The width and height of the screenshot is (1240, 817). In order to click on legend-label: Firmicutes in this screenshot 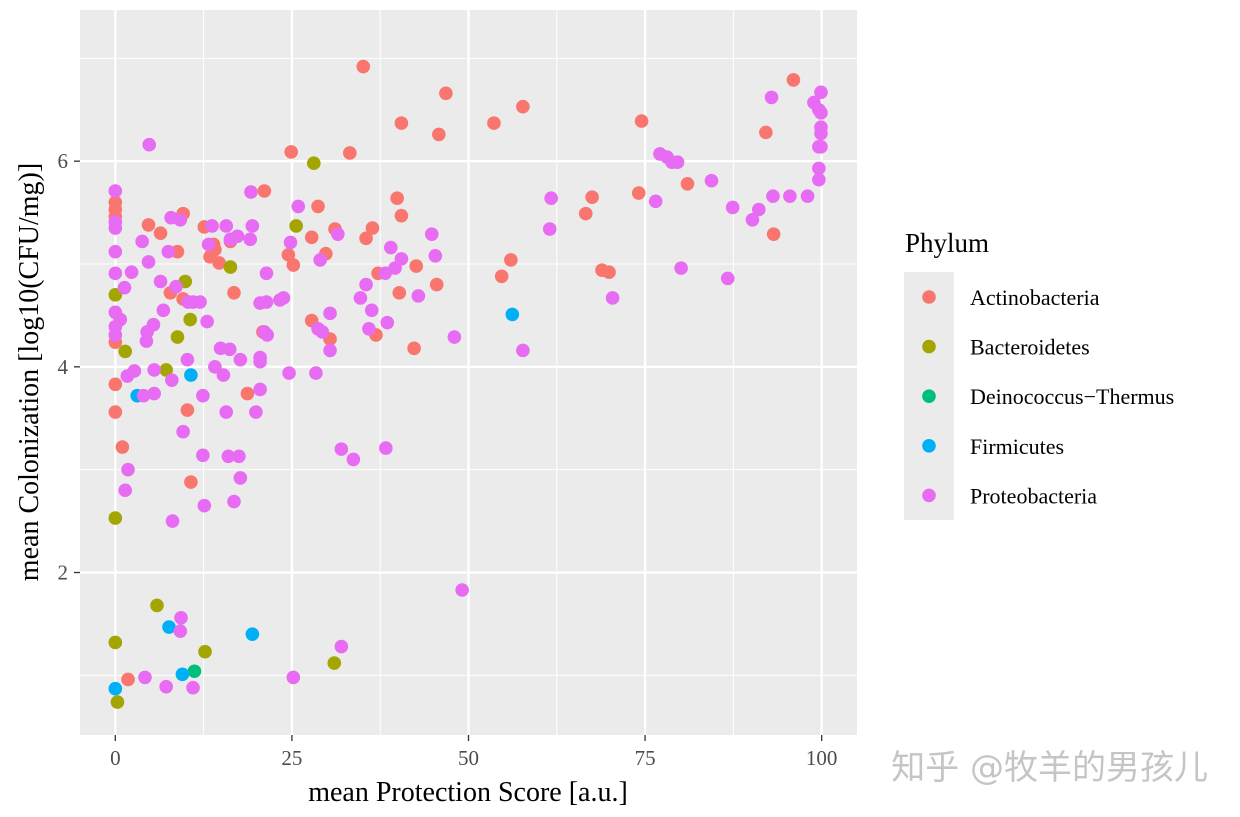, I will do `click(1017, 446)`.